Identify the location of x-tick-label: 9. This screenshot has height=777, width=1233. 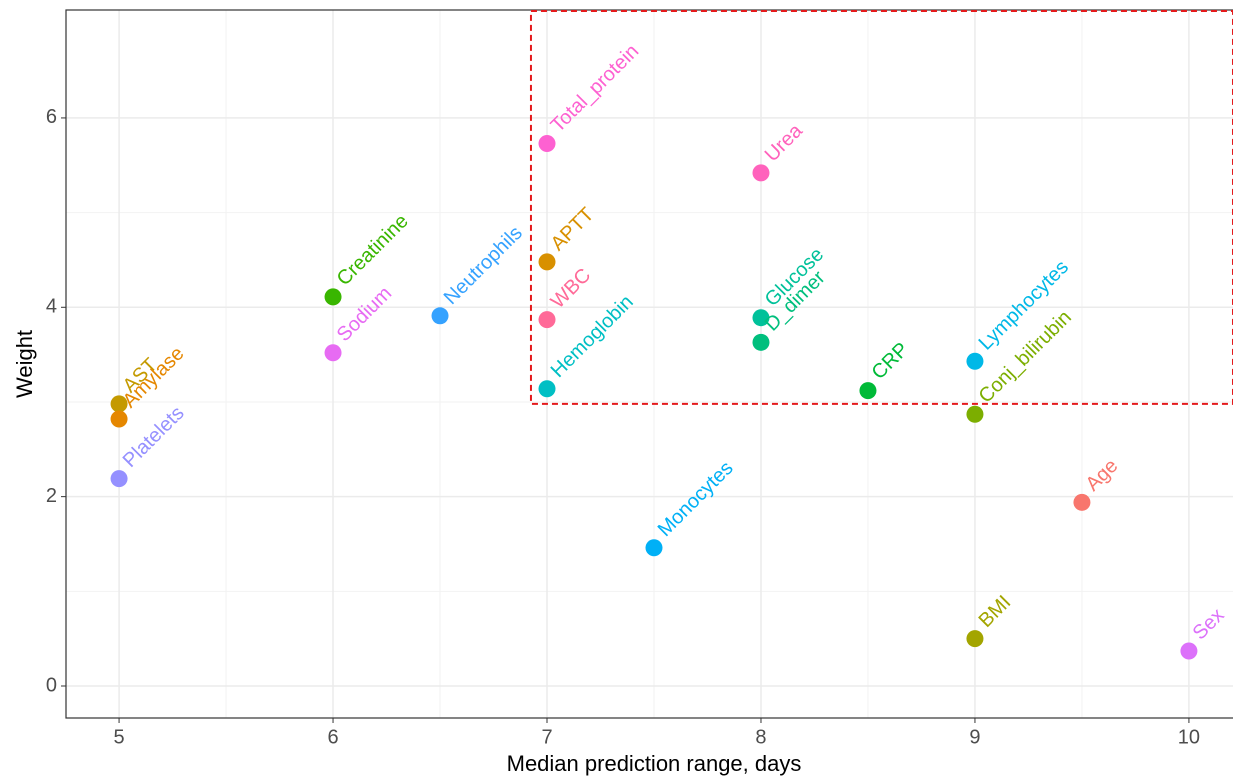
(974, 737).